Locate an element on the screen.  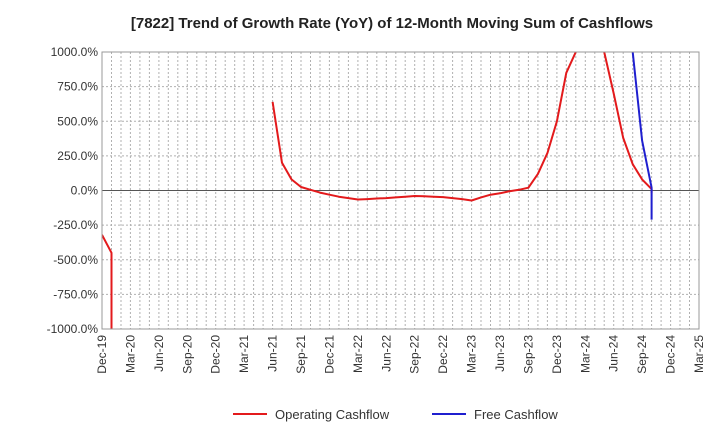
legend-label: Free Cashflow is located at coordinates (516, 414).